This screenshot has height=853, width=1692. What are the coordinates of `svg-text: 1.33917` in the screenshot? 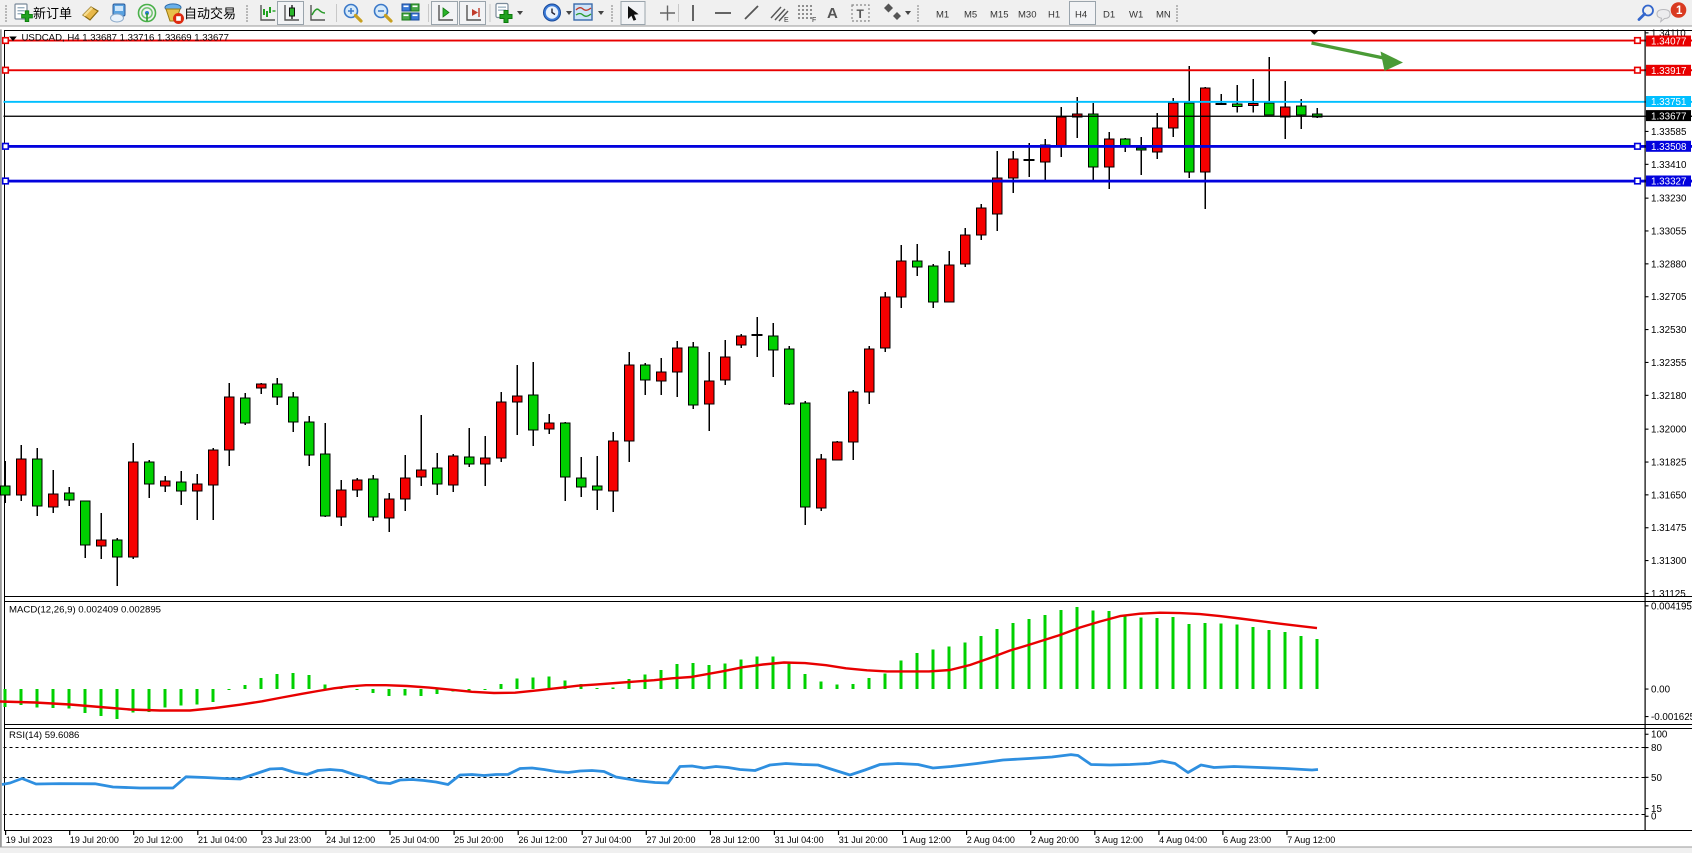 It's located at (1668, 71).